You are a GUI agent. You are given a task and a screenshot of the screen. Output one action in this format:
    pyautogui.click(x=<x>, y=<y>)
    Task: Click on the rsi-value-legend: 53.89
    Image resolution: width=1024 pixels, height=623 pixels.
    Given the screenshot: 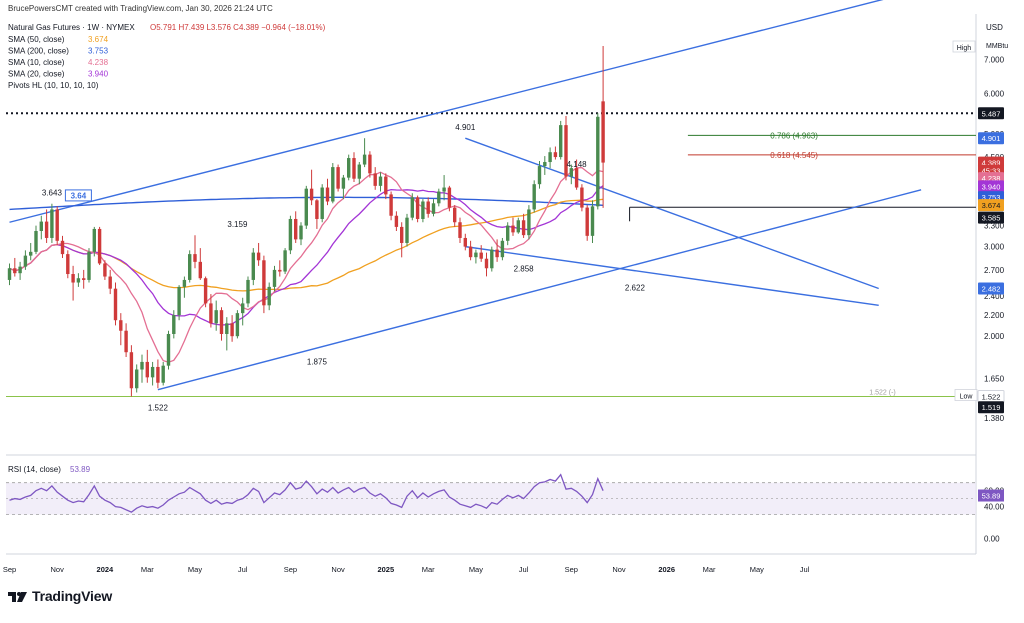 What is the action you would take?
    pyautogui.click(x=80, y=469)
    